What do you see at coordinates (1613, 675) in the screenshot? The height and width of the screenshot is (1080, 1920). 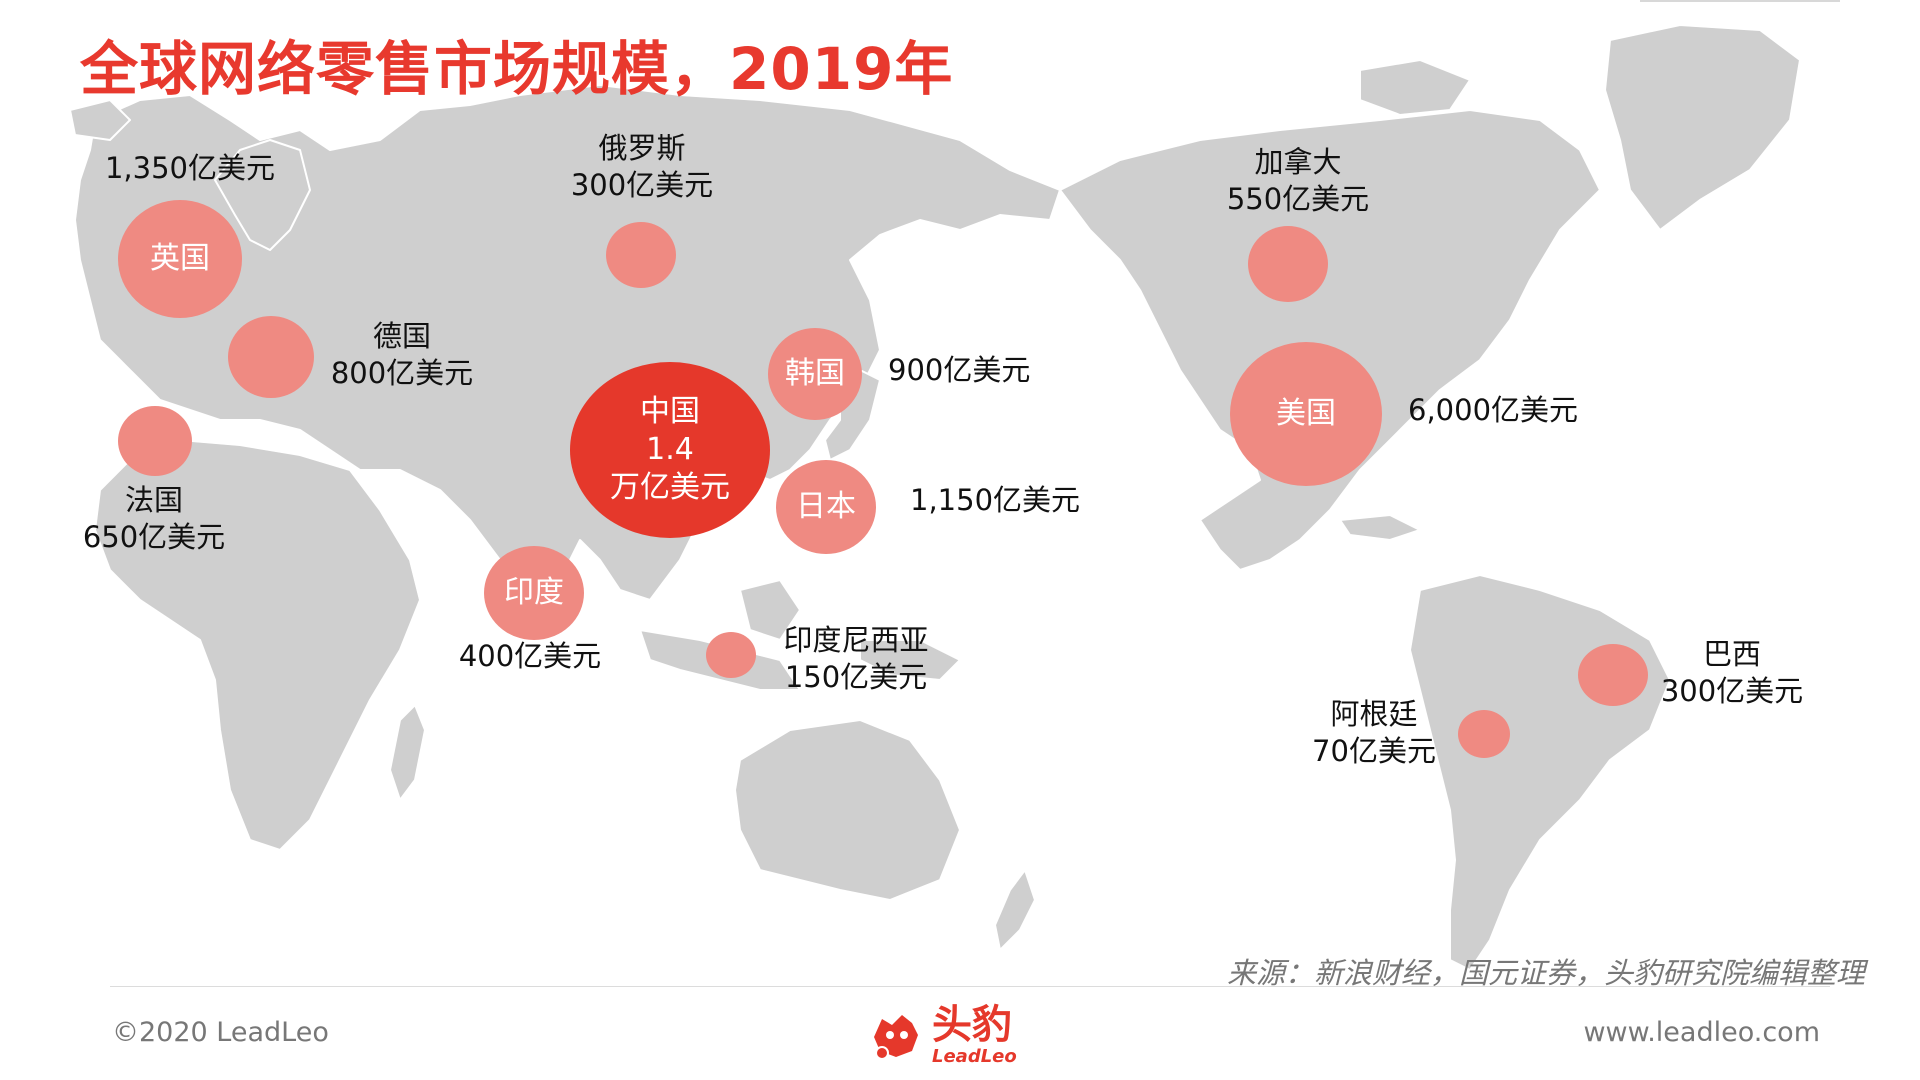 I see `bubble-brazil` at bounding box center [1613, 675].